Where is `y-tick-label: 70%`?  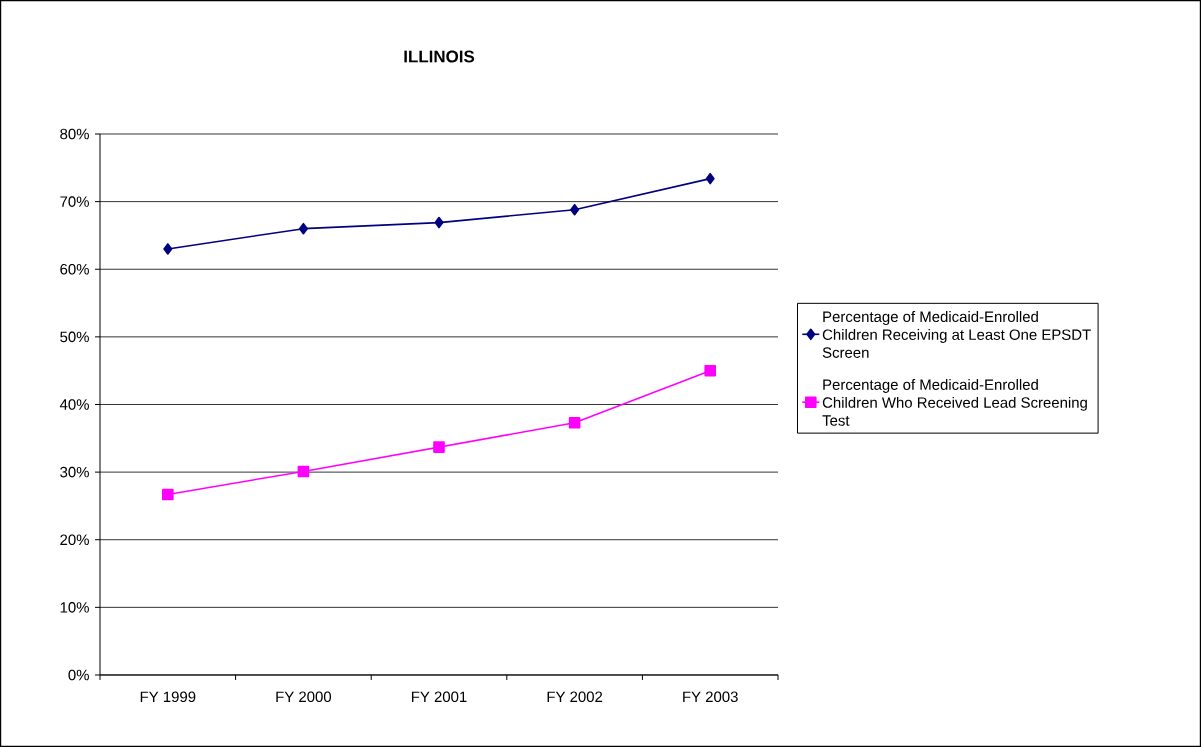 y-tick-label: 70% is located at coordinates (74, 201).